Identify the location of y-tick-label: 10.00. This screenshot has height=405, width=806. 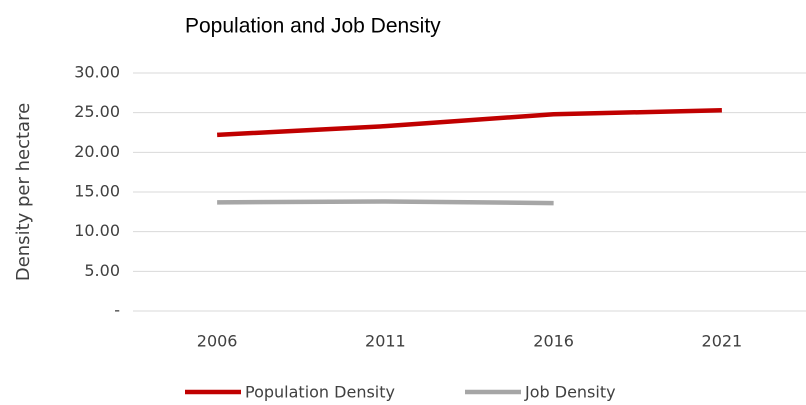
(97, 230).